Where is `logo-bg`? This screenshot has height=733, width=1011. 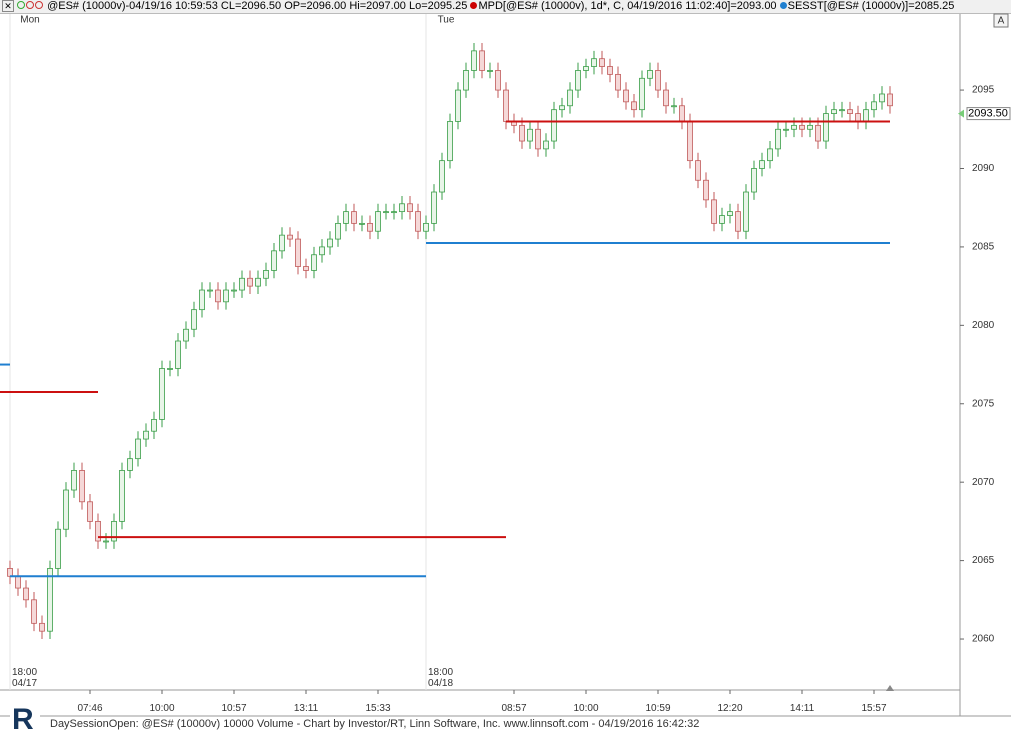 logo-bg is located at coordinates (25, 715).